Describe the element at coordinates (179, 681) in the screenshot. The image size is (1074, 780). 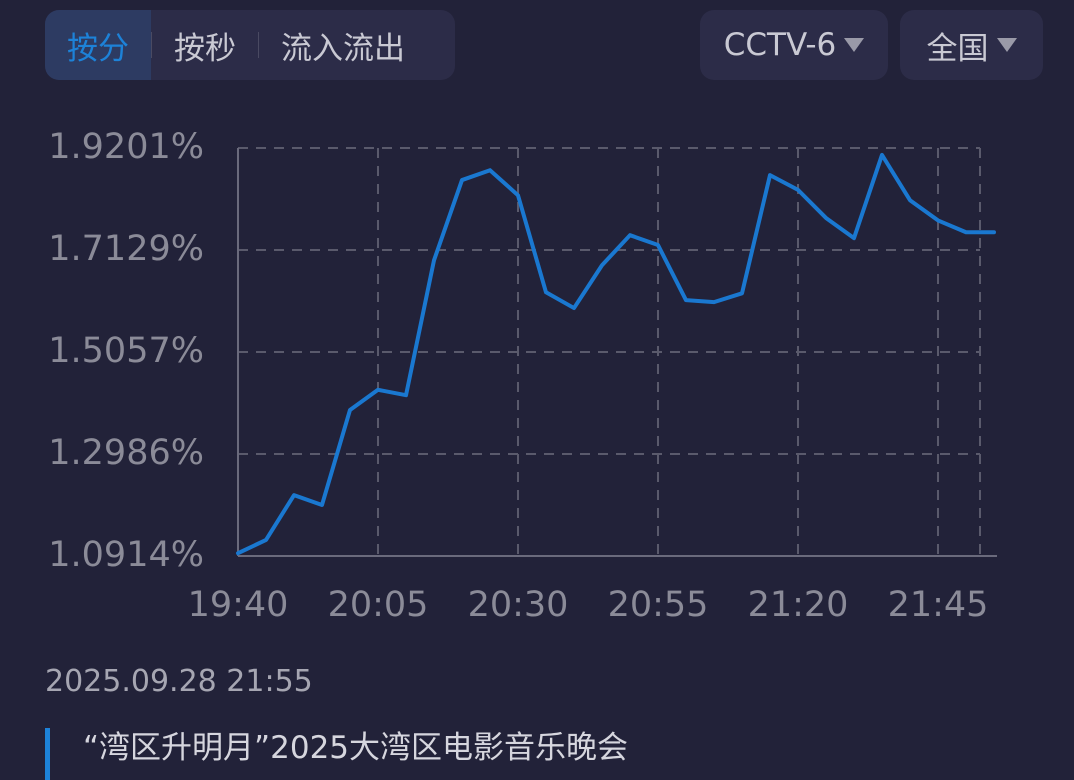
I see `timestamp: 2025.09.28 21:55` at that location.